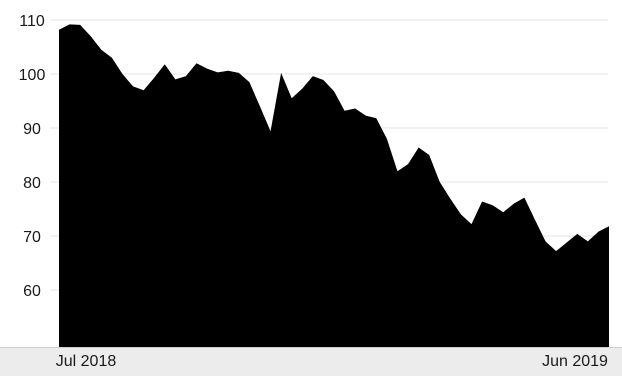 The width and height of the screenshot is (622, 376). I want to click on y-tick-label: 110, so click(32, 21).